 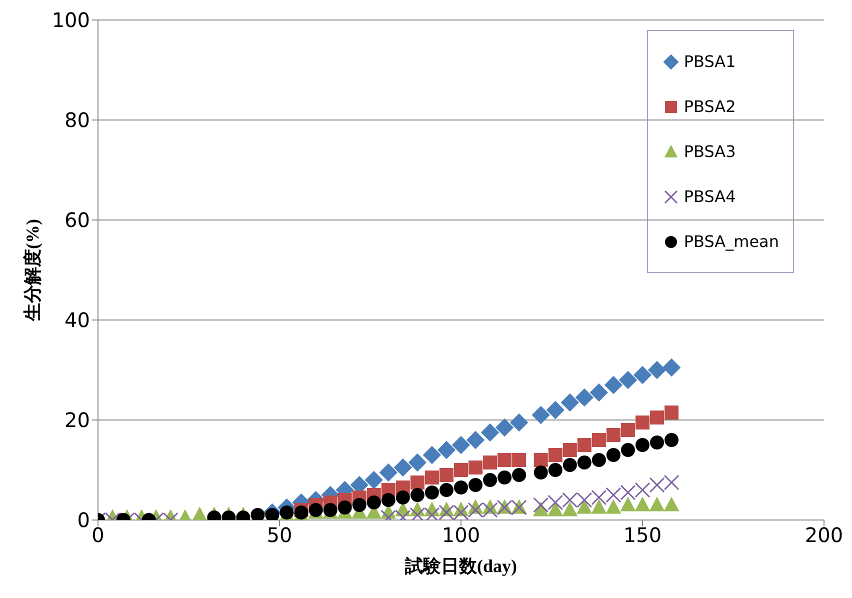 I want to click on legend-label: PBSA4, so click(x=710, y=196).